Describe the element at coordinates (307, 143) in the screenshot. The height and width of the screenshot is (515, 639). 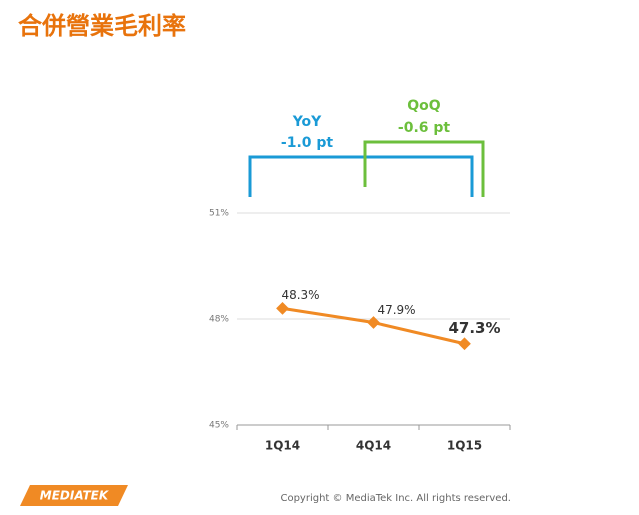
I see `annotation-text: -1.0 pt` at that location.